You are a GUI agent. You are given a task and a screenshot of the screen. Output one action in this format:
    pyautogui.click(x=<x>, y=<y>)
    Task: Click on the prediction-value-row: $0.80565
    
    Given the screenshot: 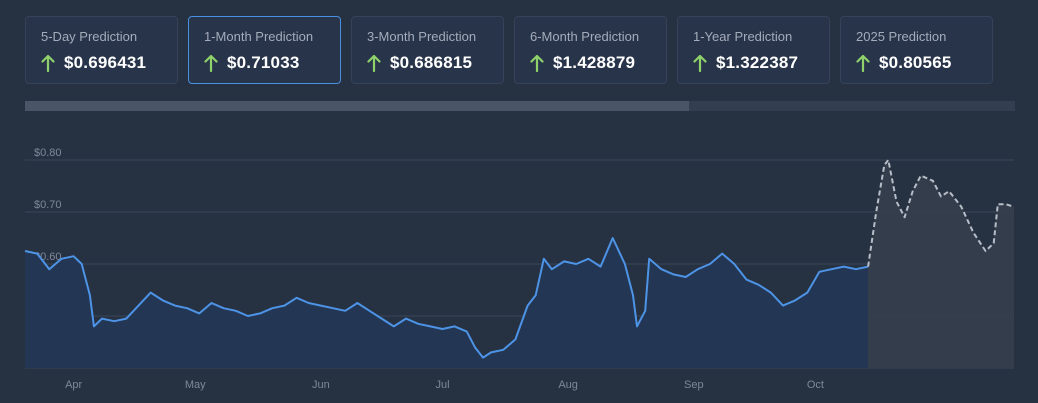 What is the action you would take?
    pyautogui.click(x=924, y=63)
    